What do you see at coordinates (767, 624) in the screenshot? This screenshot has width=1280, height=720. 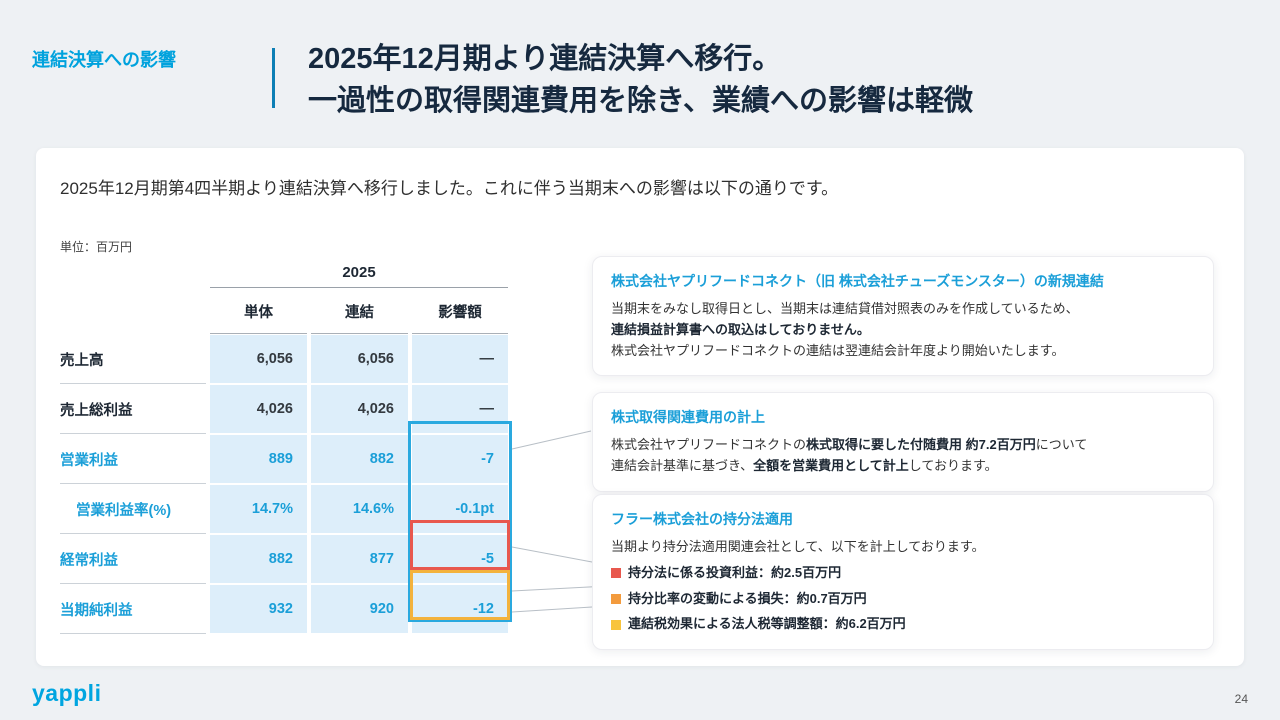 I see `bullet-text: 連結税効果による法人税等調整額：約6.2百万円` at bounding box center [767, 624].